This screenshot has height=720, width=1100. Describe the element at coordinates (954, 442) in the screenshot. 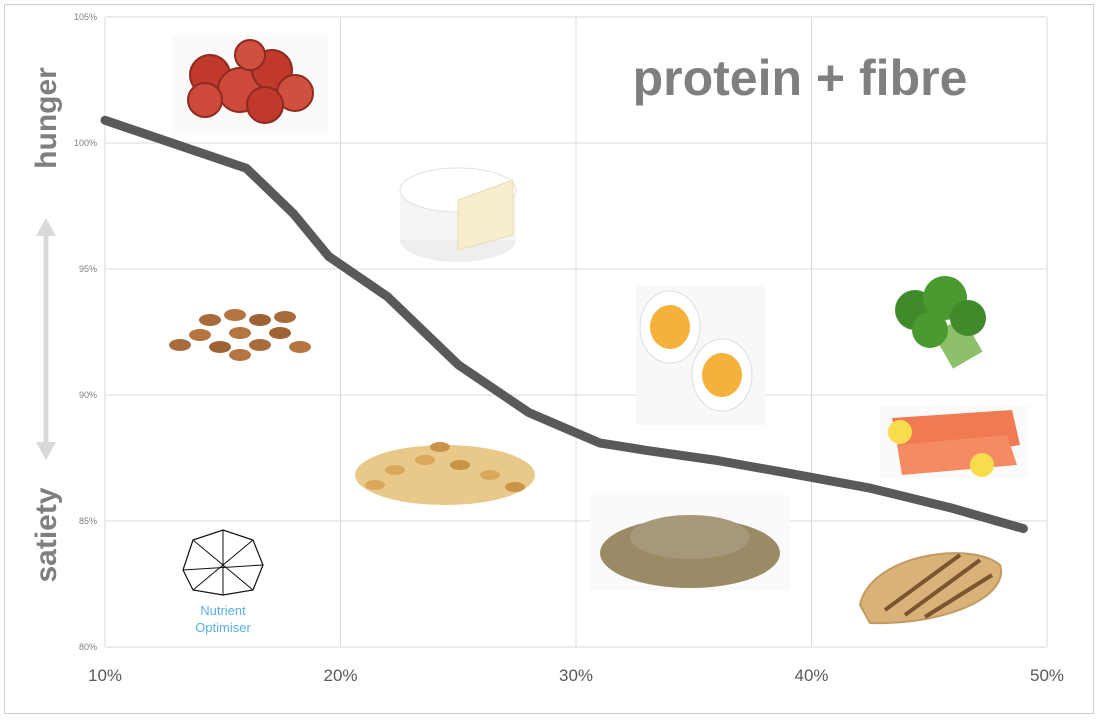

I see `salmon-icon` at that location.